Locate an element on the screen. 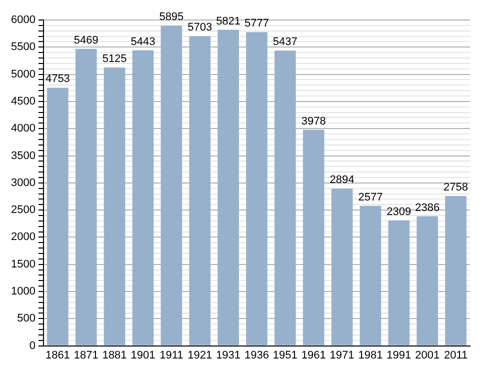  y-tick-label: 2500 is located at coordinates (23, 210).